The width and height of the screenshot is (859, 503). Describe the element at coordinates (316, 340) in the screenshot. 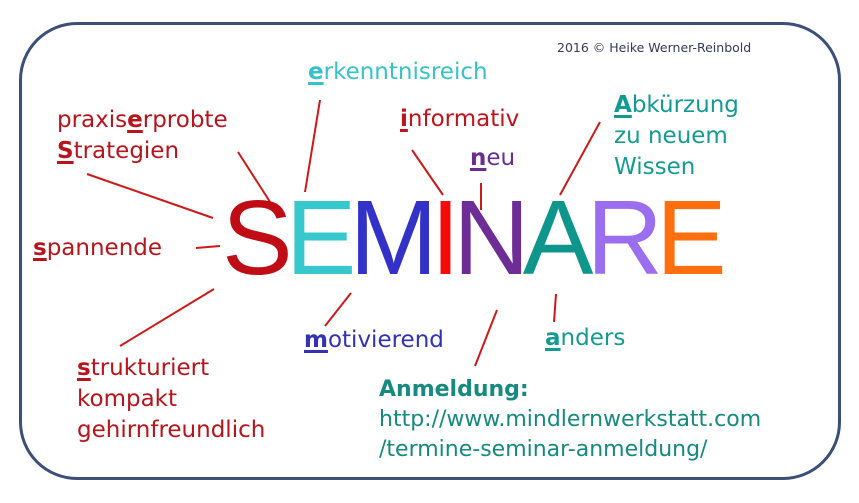

I see `kw-initial: m` at that location.